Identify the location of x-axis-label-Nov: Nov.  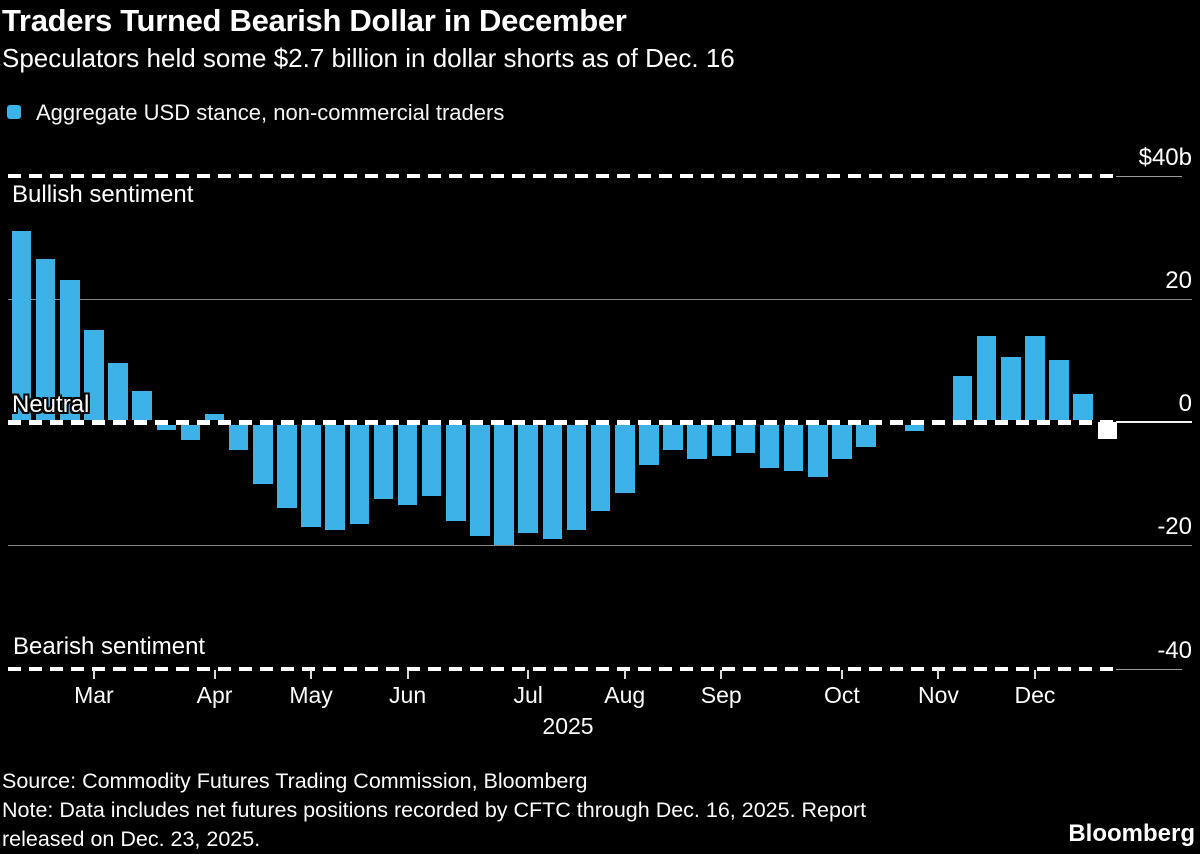
(938, 695).